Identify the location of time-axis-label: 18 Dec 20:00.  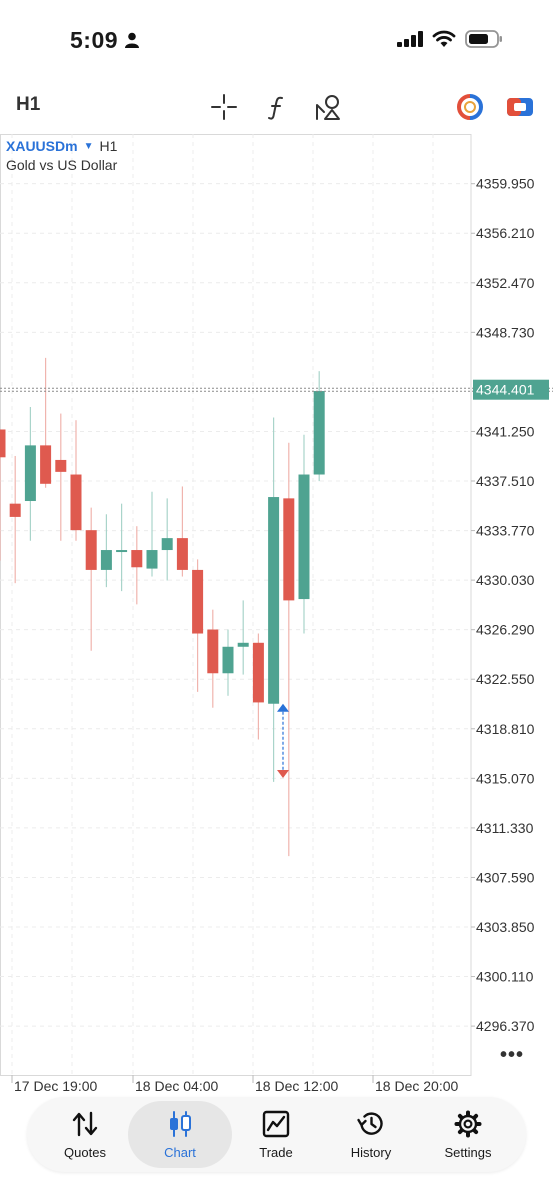
(416, 1086).